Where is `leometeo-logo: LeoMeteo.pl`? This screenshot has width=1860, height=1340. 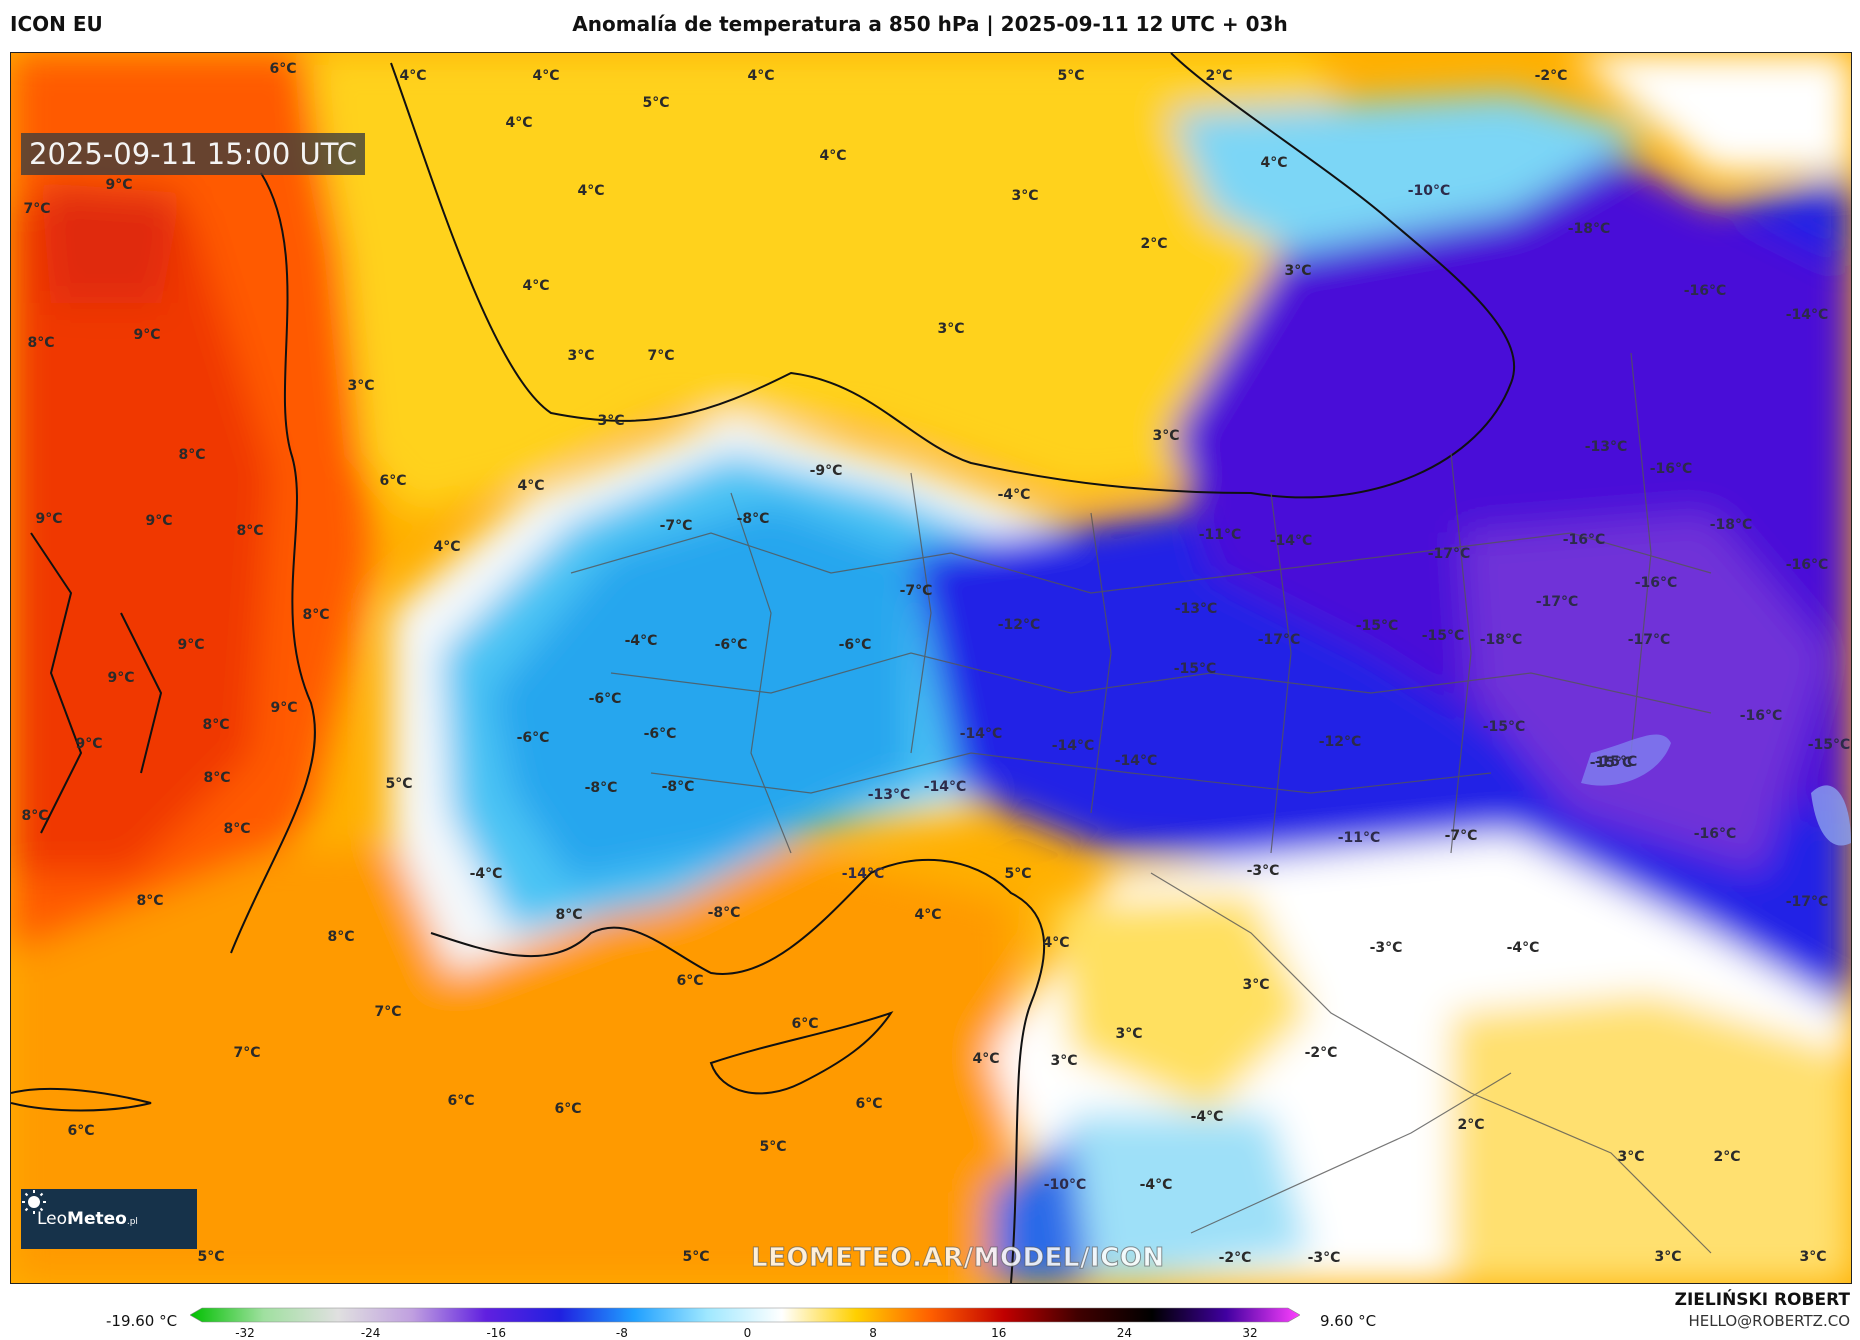 leometeo-logo: LeoMeteo.pl is located at coordinates (109, 1219).